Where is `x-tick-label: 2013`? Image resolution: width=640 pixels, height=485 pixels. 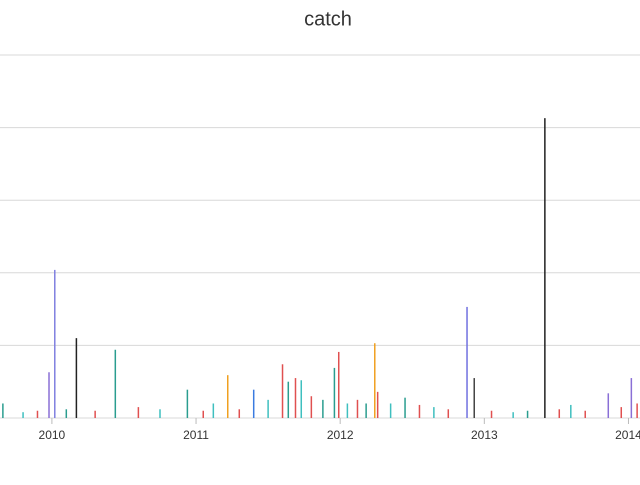
x-tick-label: 2013 is located at coordinates (484, 435).